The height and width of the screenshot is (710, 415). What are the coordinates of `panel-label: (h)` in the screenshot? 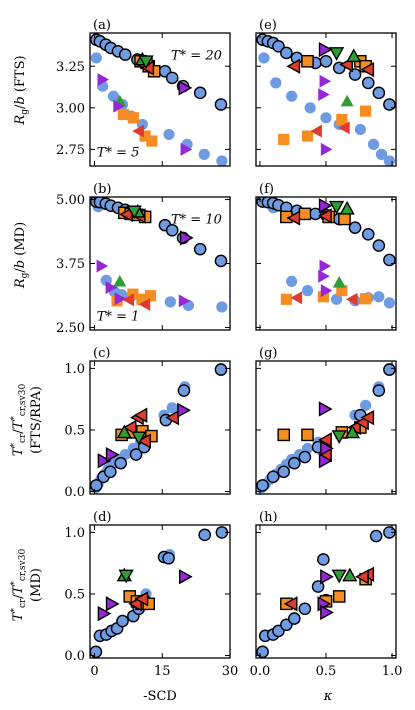 It's located at (268, 517).